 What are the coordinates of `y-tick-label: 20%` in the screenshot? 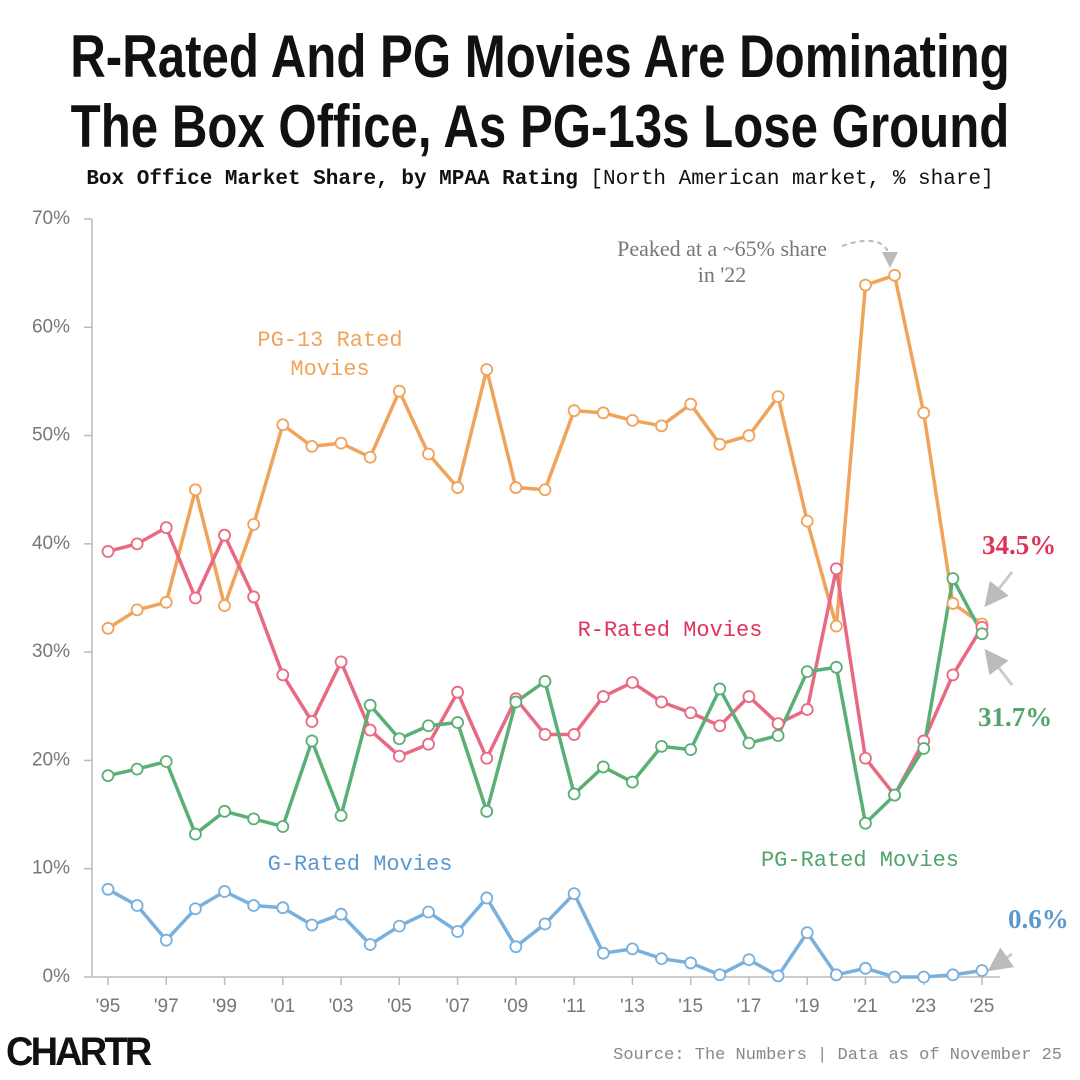 It's located at (51, 759).